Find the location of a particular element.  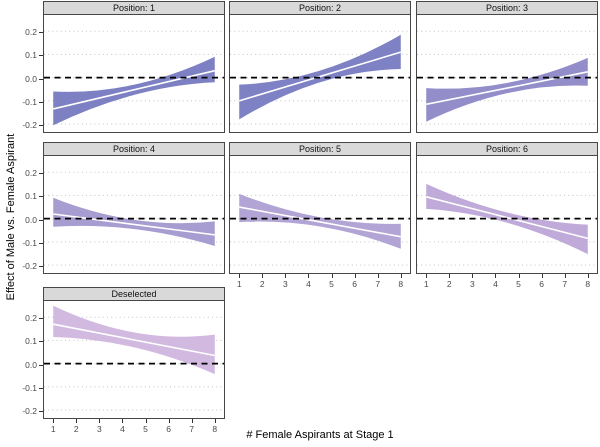

x-tick-label: 3 is located at coordinates (285, 284).